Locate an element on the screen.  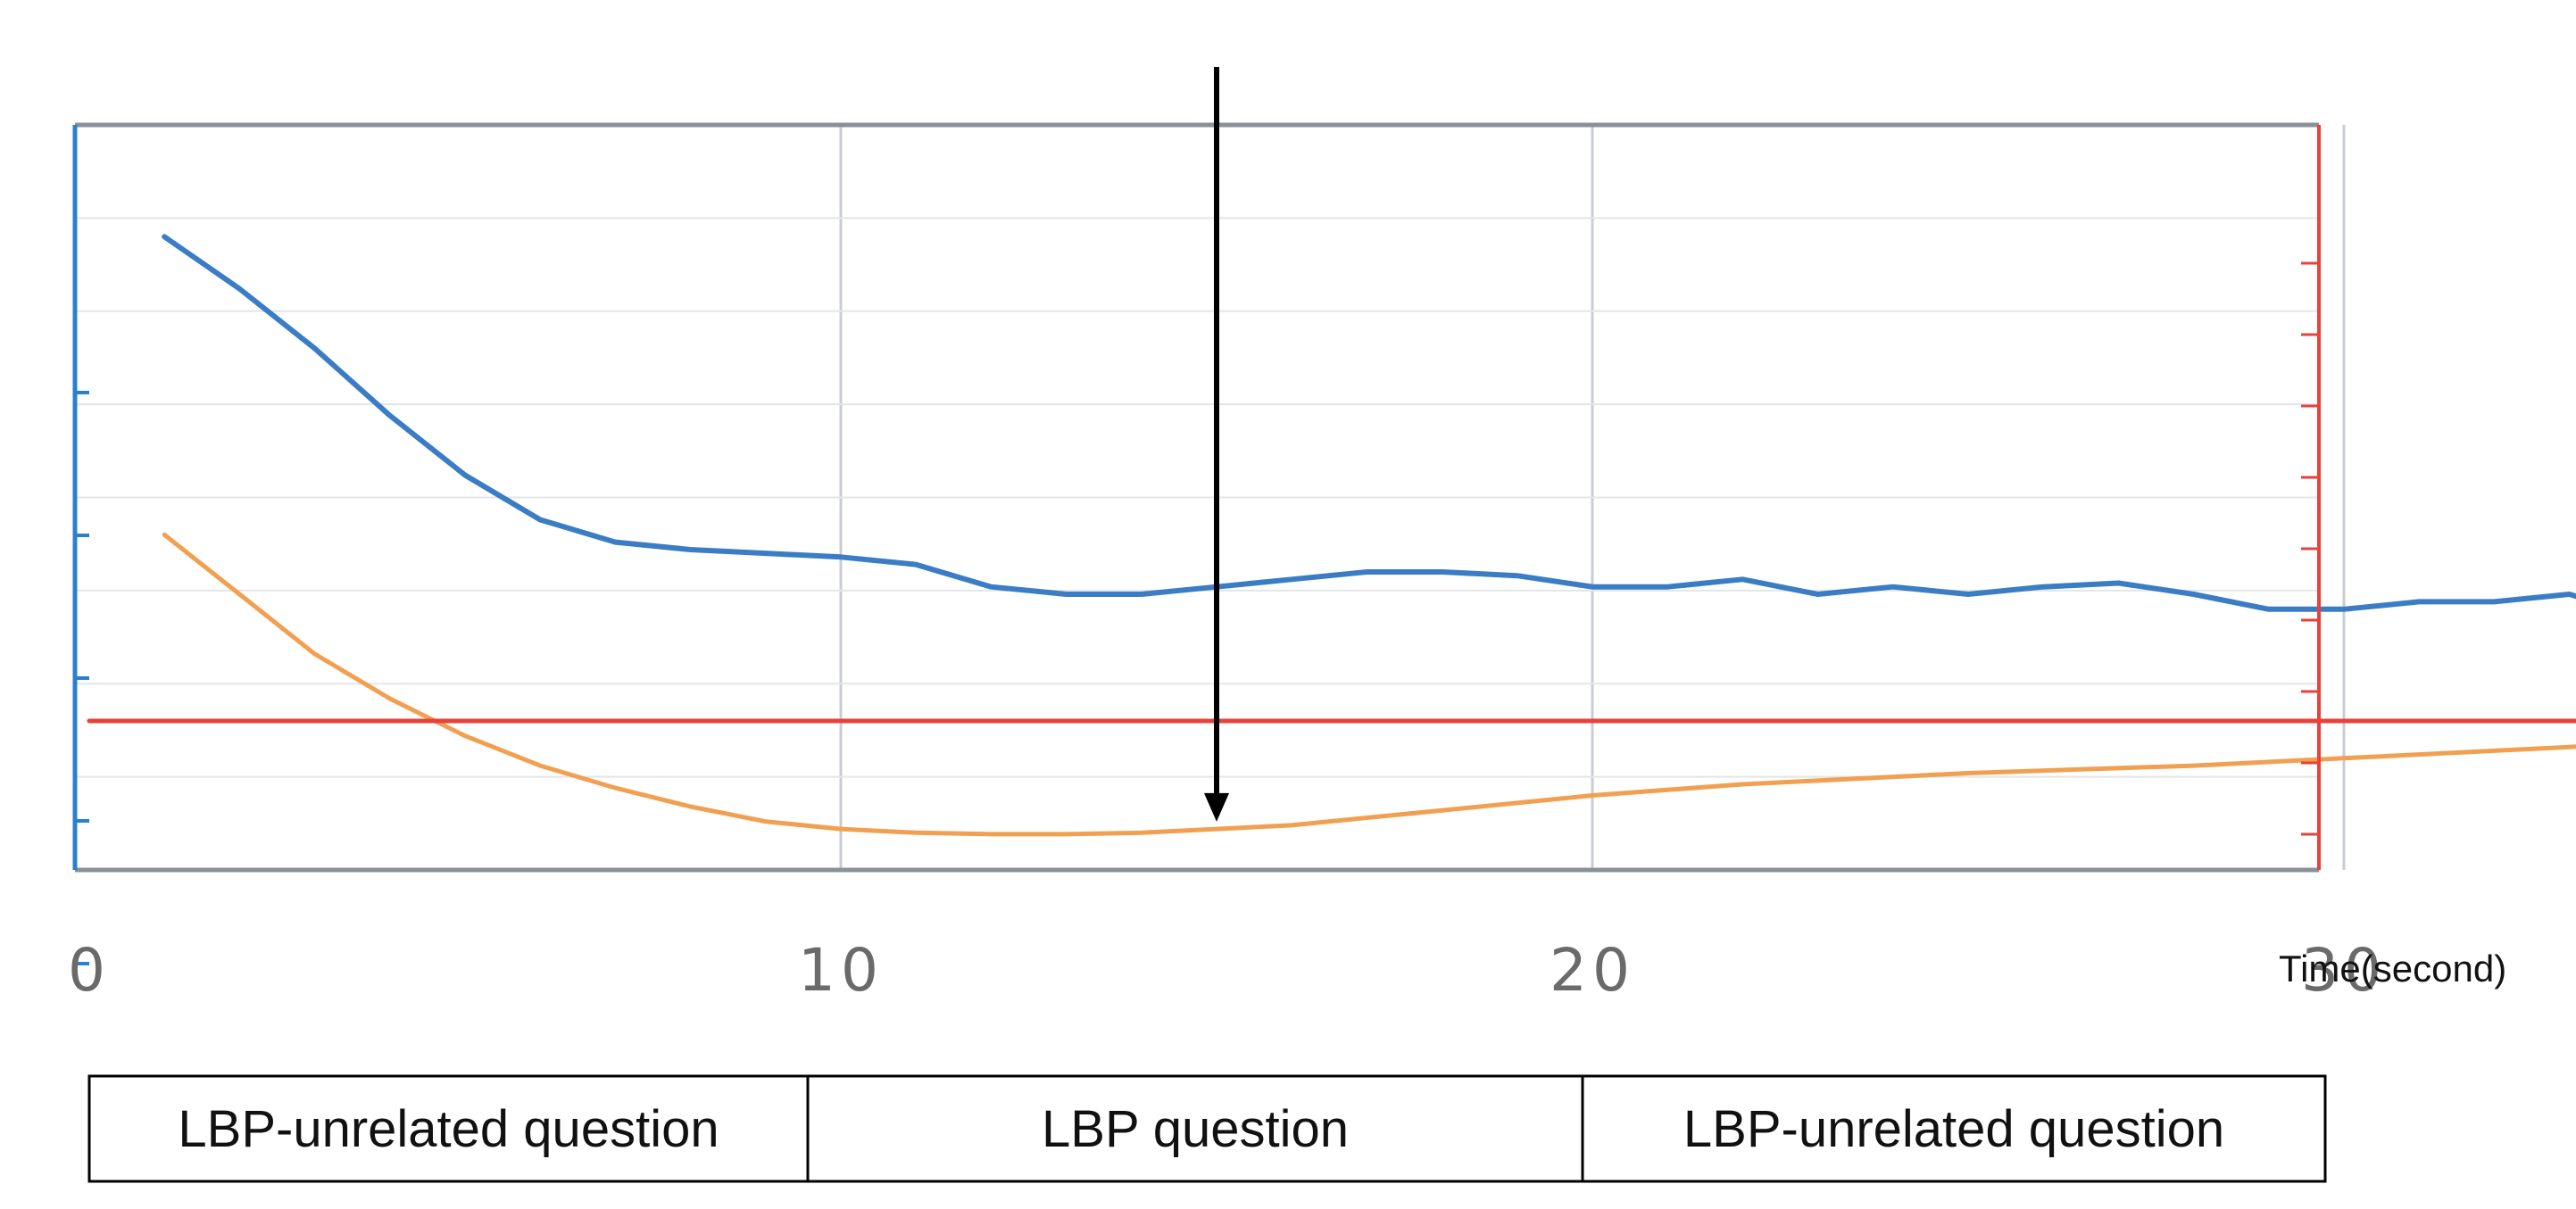
x-tick-label: 10 is located at coordinates (841, 971).